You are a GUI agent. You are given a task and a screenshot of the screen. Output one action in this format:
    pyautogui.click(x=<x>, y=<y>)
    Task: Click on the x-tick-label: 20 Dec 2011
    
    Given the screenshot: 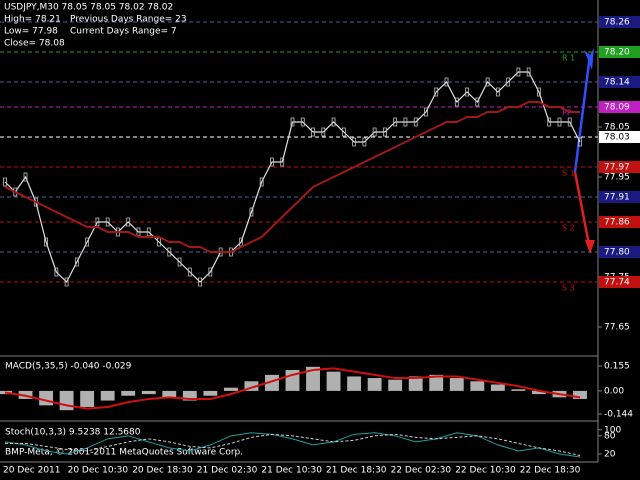 What is the action you would take?
    pyautogui.click(x=32, y=471)
    